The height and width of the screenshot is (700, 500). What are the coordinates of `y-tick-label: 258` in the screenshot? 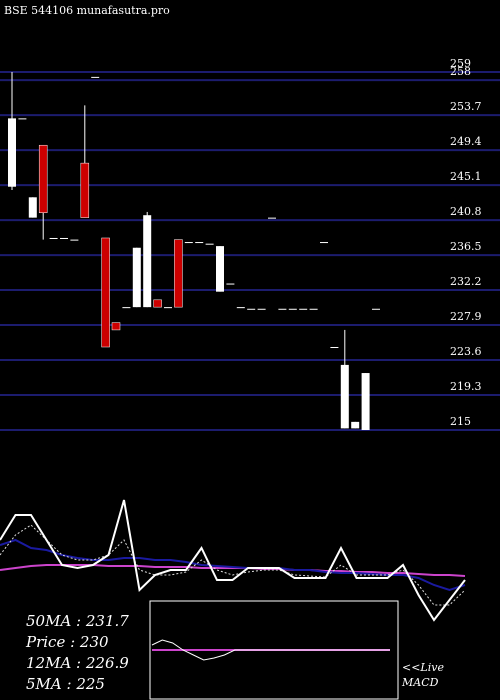 It's located at (460, 71).